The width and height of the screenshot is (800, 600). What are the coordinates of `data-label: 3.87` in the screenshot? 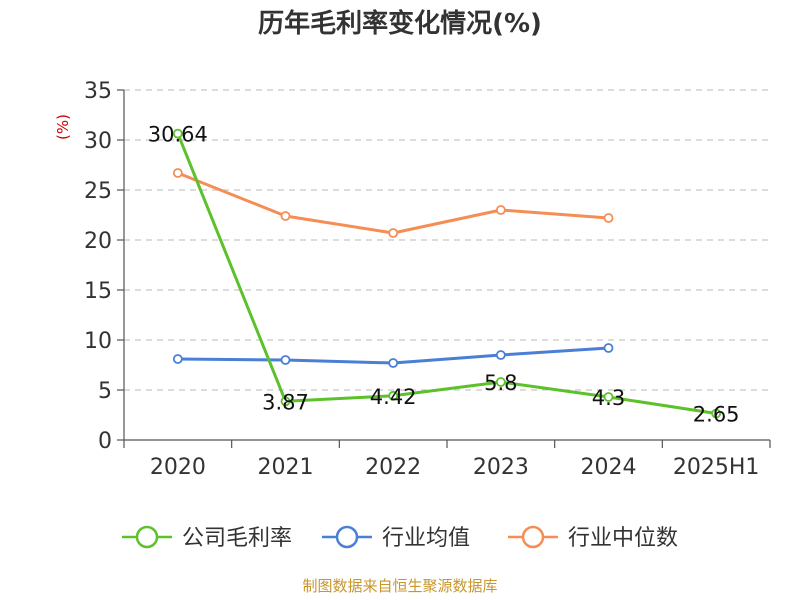 It's located at (285, 402).